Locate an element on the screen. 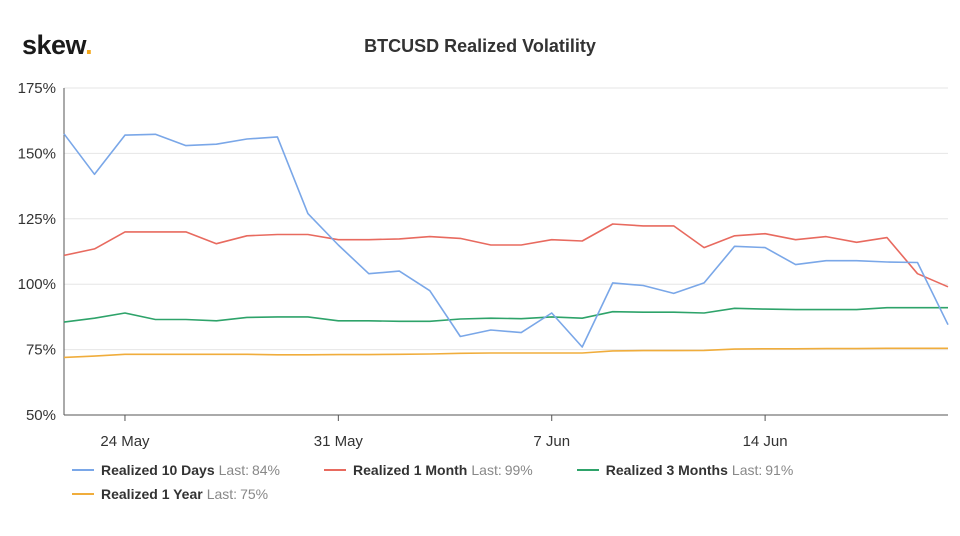 This screenshot has height=536, width=960. legend-swatch-10d is located at coordinates (83, 470).